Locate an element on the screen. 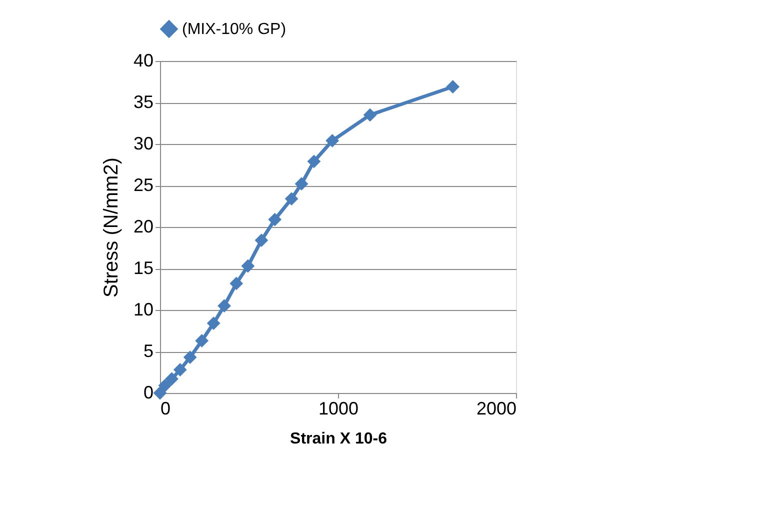 The image size is (771, 524). legend-label: (MIX-10% GP) is located at coordinates (234, 29).